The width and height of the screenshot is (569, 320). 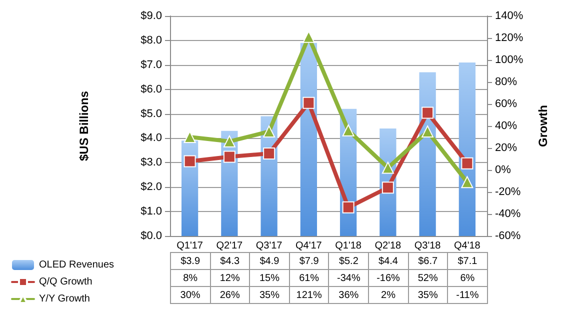 I want to click on data-label: -34%, so click(x=348, y=278).